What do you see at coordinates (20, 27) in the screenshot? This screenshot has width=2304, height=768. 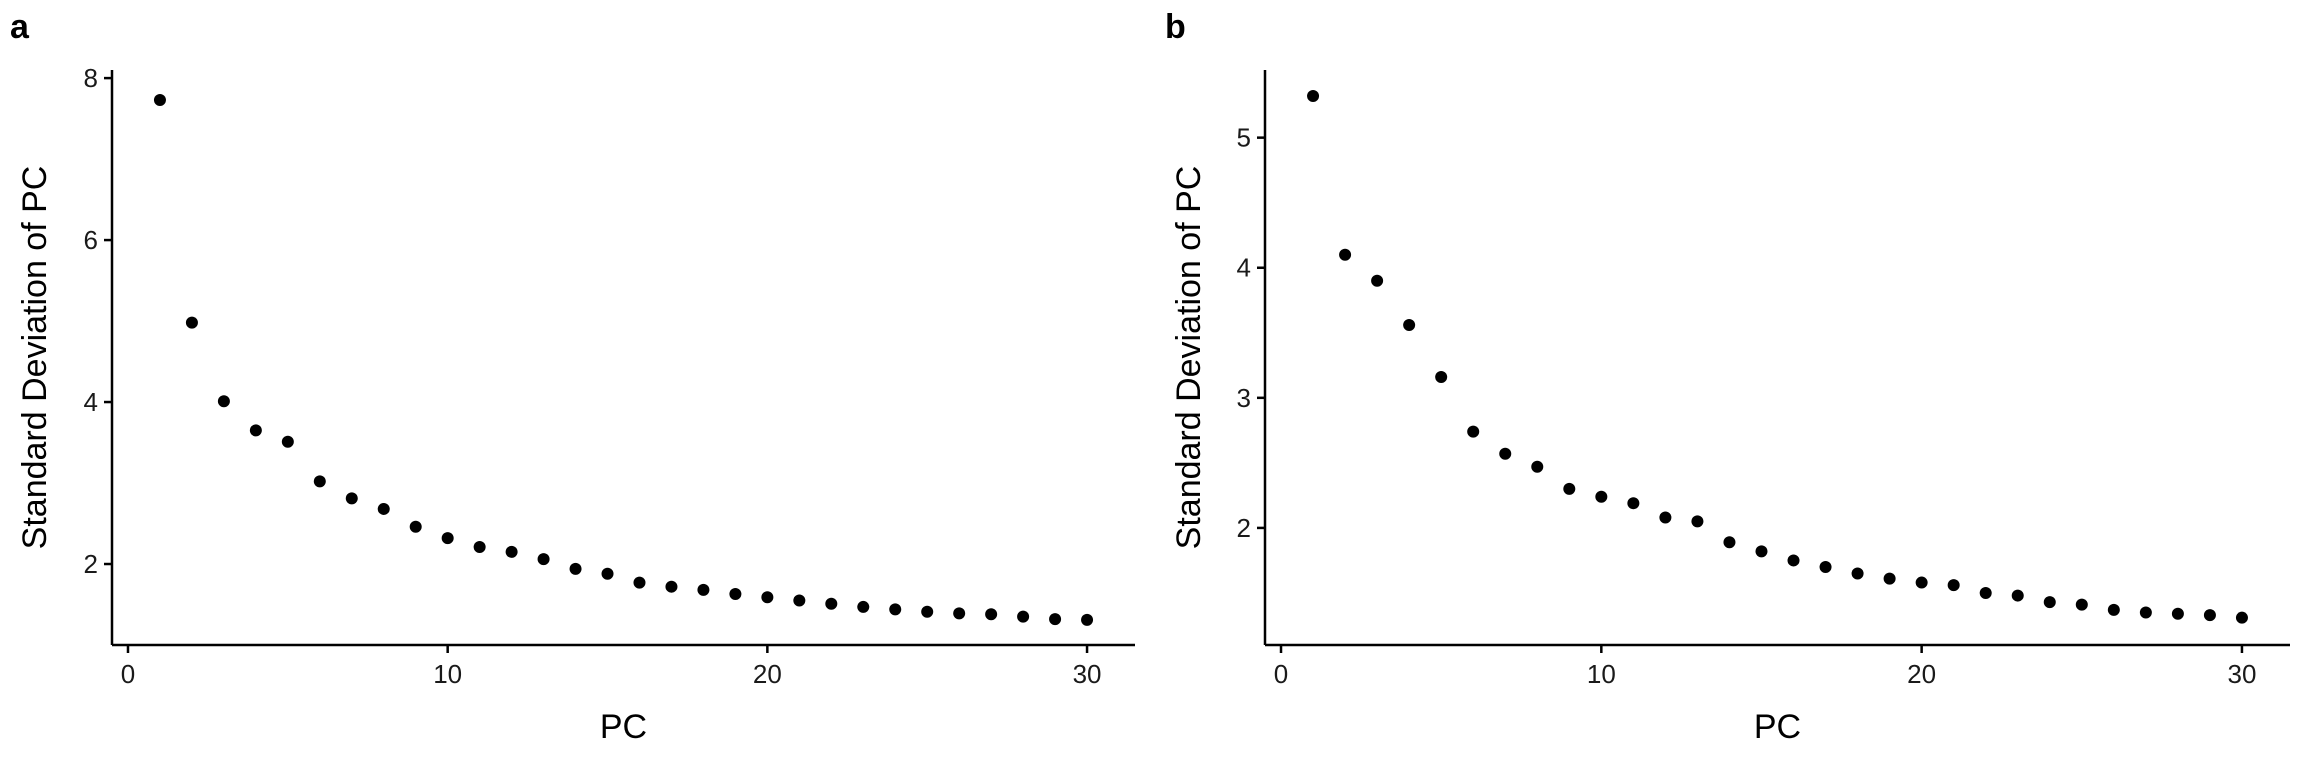 I see `panel-label: a` at bounding box center [20, 27].